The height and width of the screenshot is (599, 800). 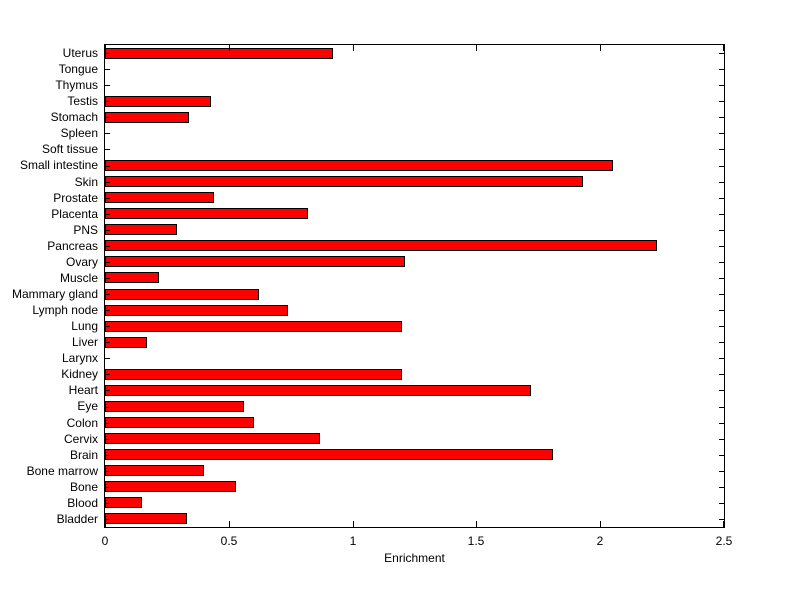 What do you see at coordinates (54, 294) in the screenshot?
I see `y-tick-label: Mammary gland` at bounding box center [54, 294].